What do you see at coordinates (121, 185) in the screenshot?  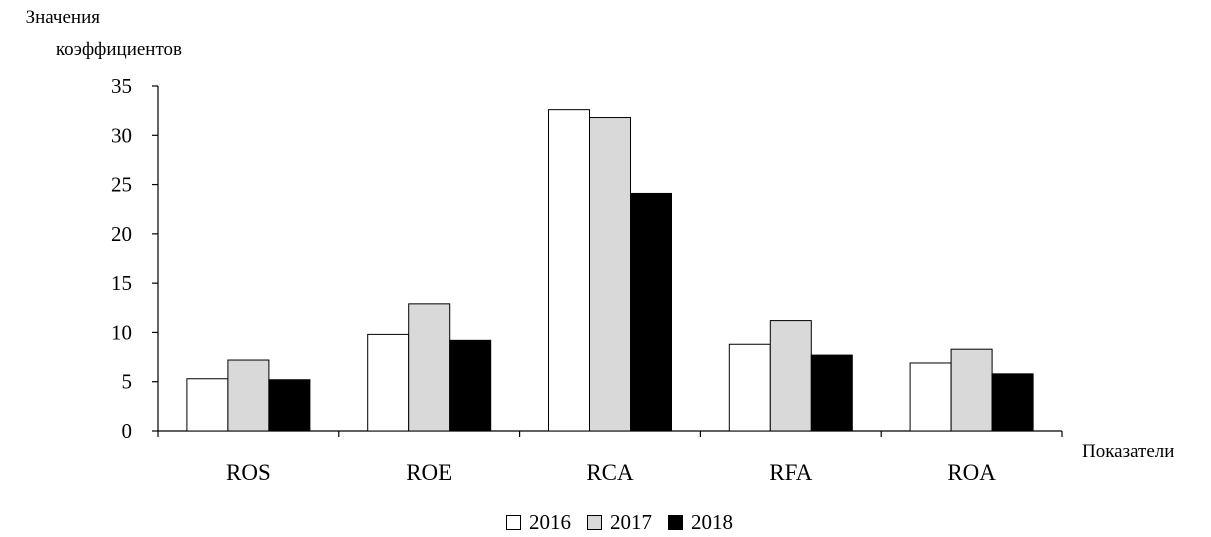 I see `y-tick-label: 25` at bounding box center [121, 185].